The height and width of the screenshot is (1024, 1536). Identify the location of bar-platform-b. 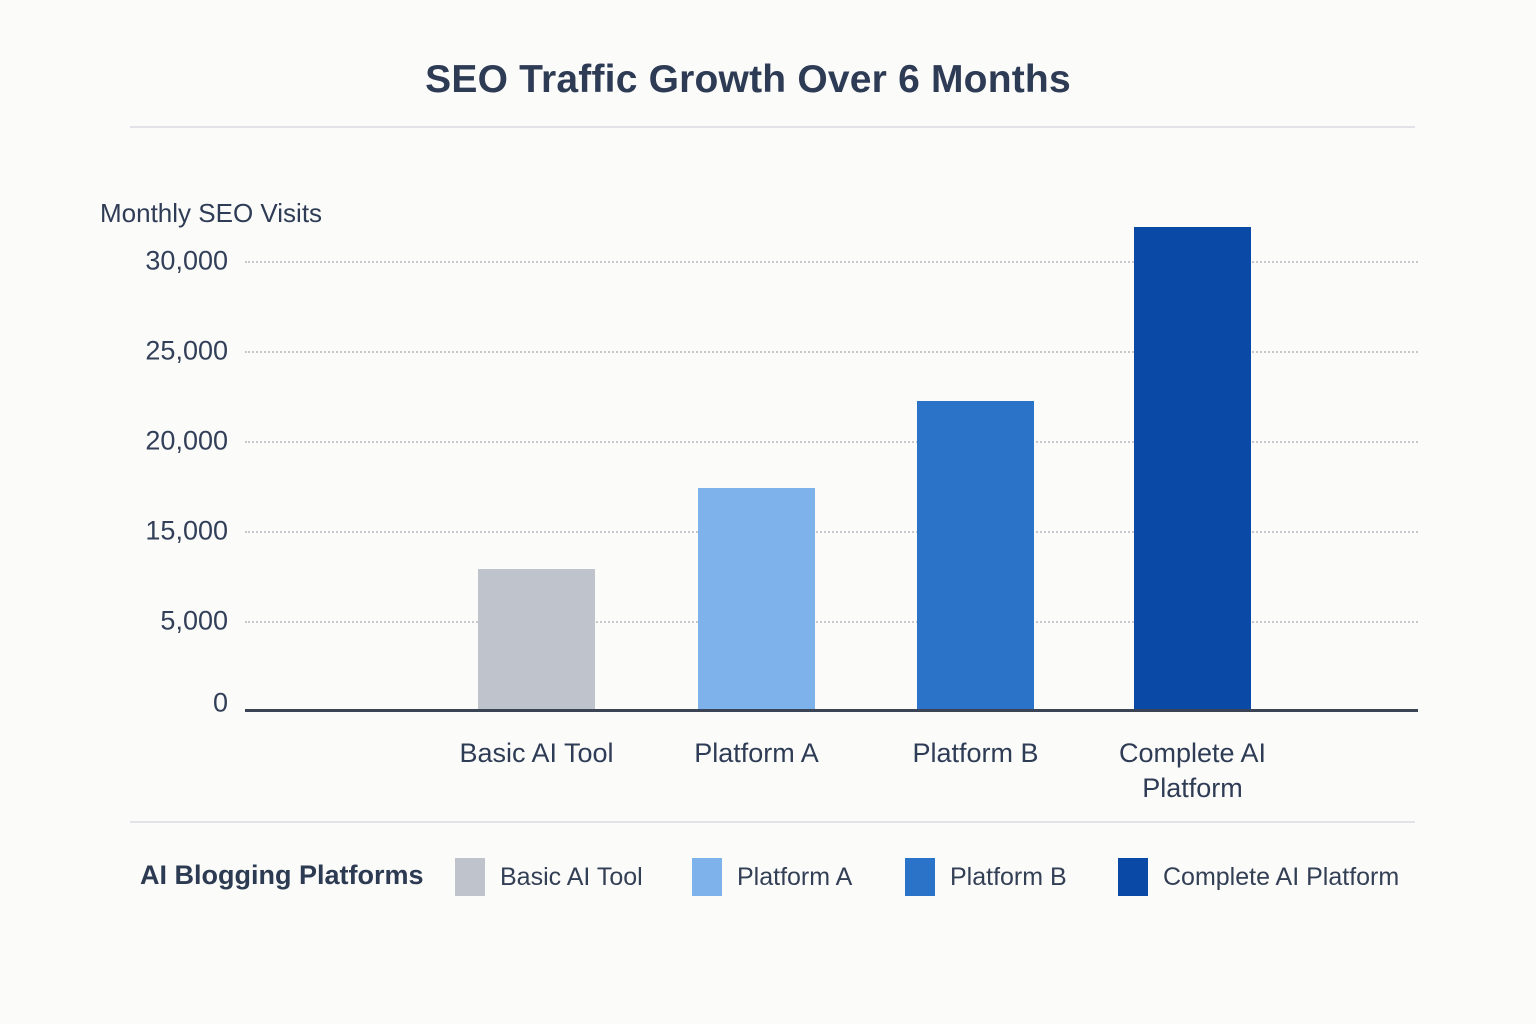
(975, 556).